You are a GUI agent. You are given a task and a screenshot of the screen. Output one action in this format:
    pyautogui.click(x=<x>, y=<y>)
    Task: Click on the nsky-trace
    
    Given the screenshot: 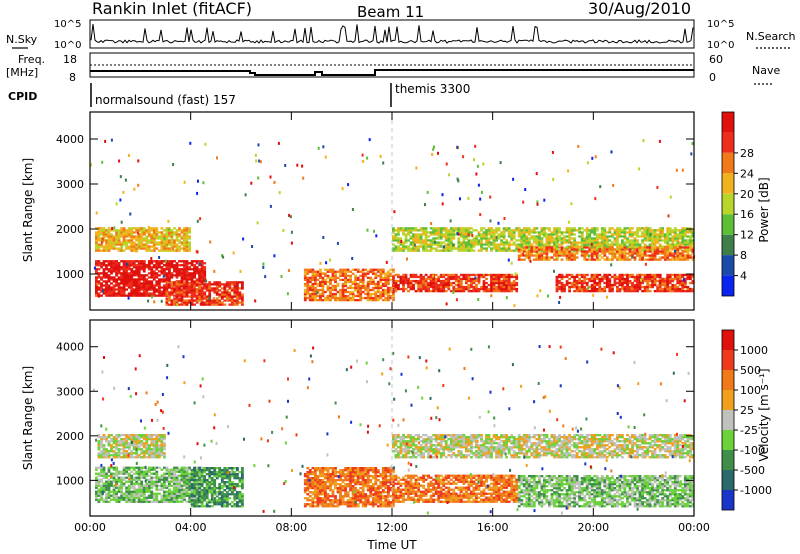 What is the action you would take?
    pyautogui.click(x=392, y=34)
    